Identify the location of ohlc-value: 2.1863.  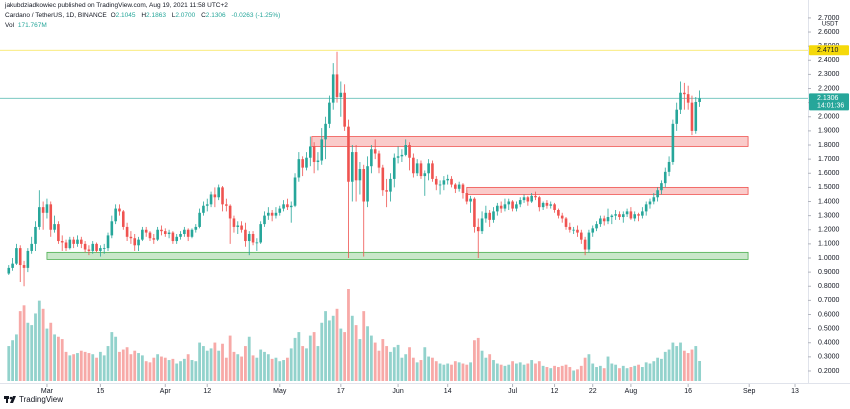
(156, 15).